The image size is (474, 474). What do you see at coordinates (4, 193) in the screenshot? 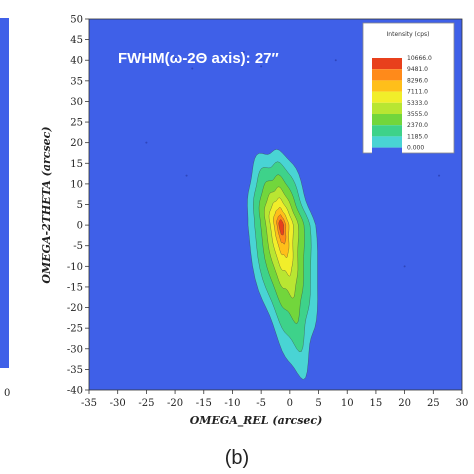
I see `left-panel-edge` at bounding box center [4, 193].